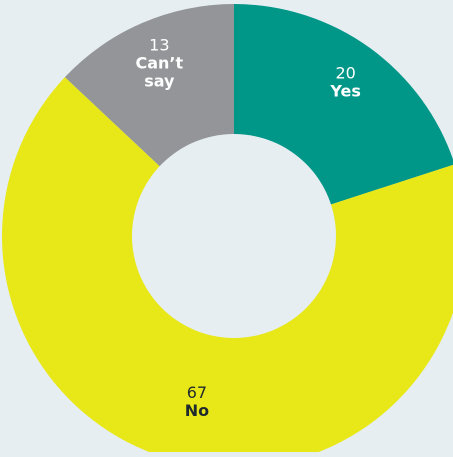  What do you see at coordinates (159, 80) in the screenshot?
I see `slice-category-label: say` at bounding box center [159, 80].